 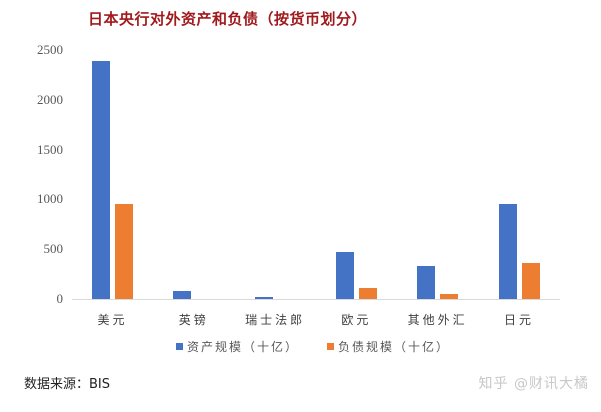 What do you see at coordinates (60, 298) in the screenshot?
I see `y-tick-label: 0` at bounding box center [60, 298].